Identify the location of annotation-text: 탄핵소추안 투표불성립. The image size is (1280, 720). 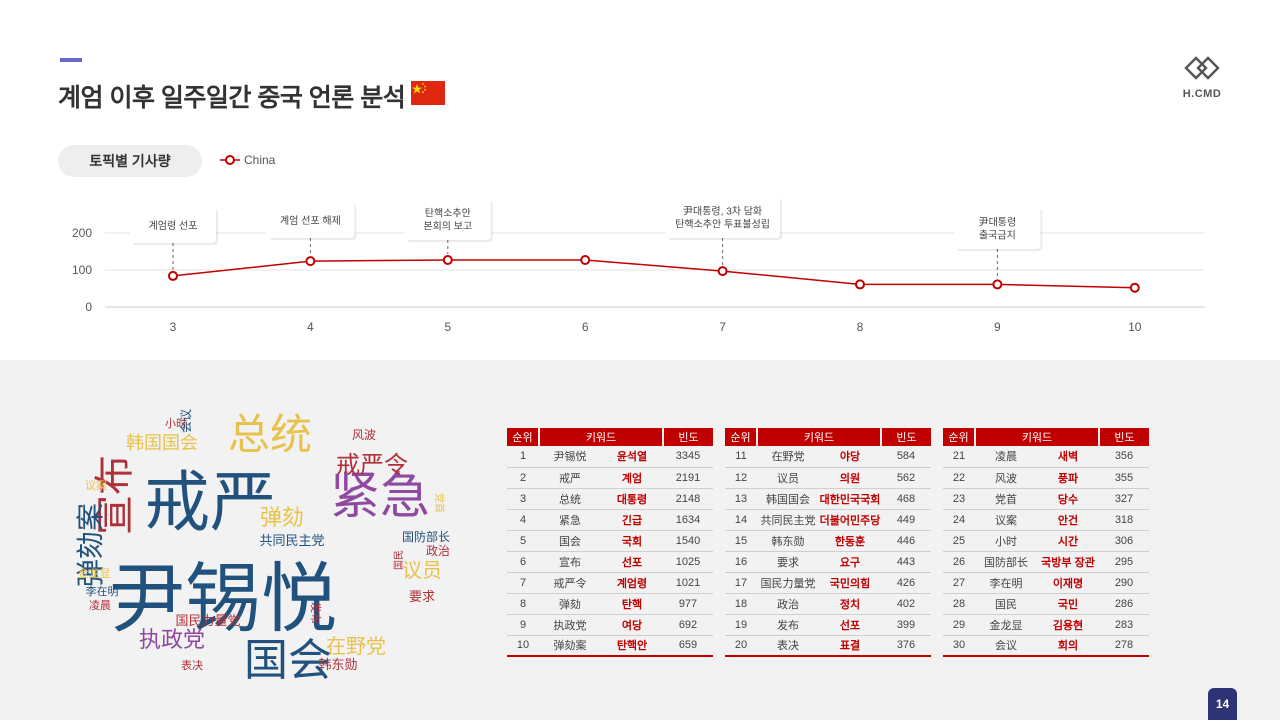
(722, 224).